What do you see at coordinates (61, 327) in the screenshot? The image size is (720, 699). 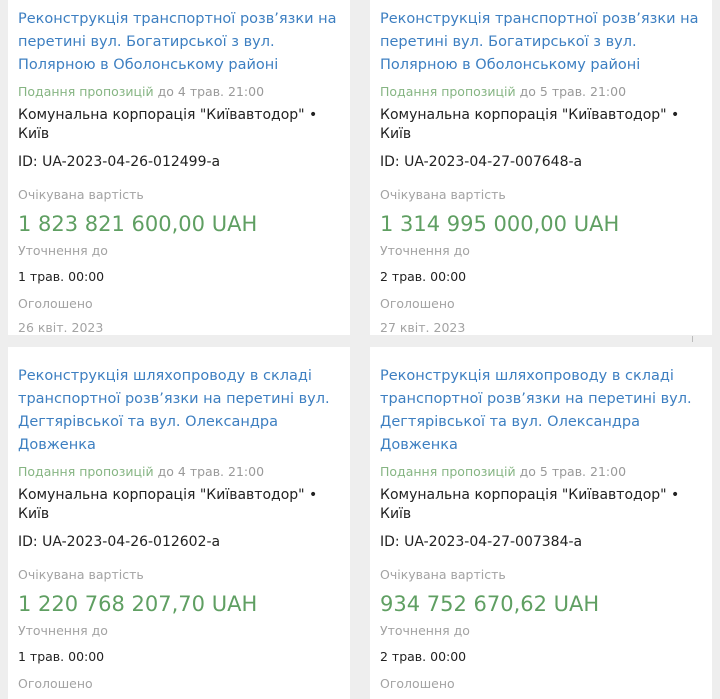 I see `announced-date: 26 квіт. 2023` at bounding box center [61, 327].